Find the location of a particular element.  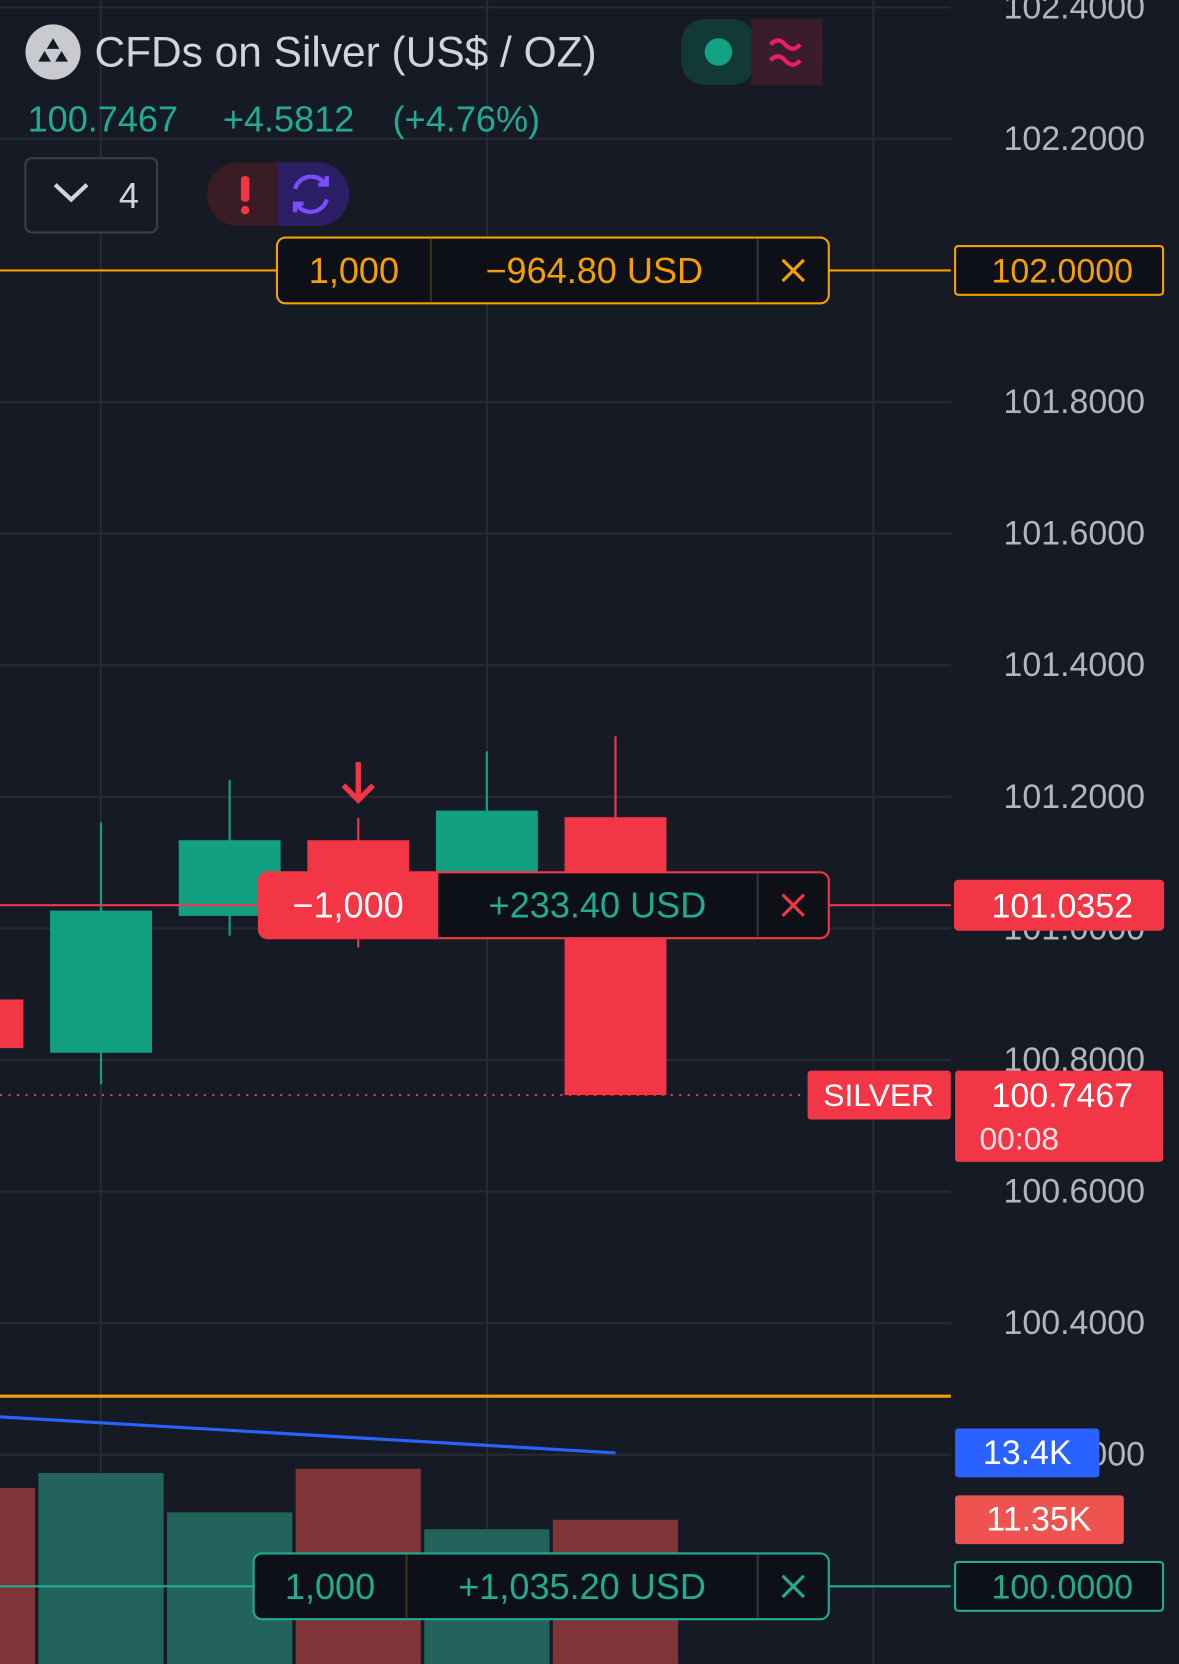

chevron is located at coordinates (71, 193).